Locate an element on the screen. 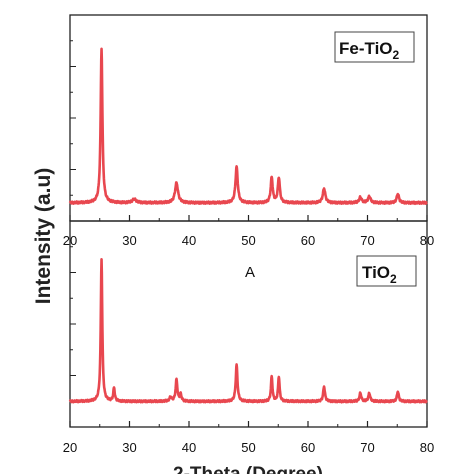 The width and height of the screenshot is (474, 474). x-axis-title: 2-Theta (Degree) is located at coordinates (248, 469).